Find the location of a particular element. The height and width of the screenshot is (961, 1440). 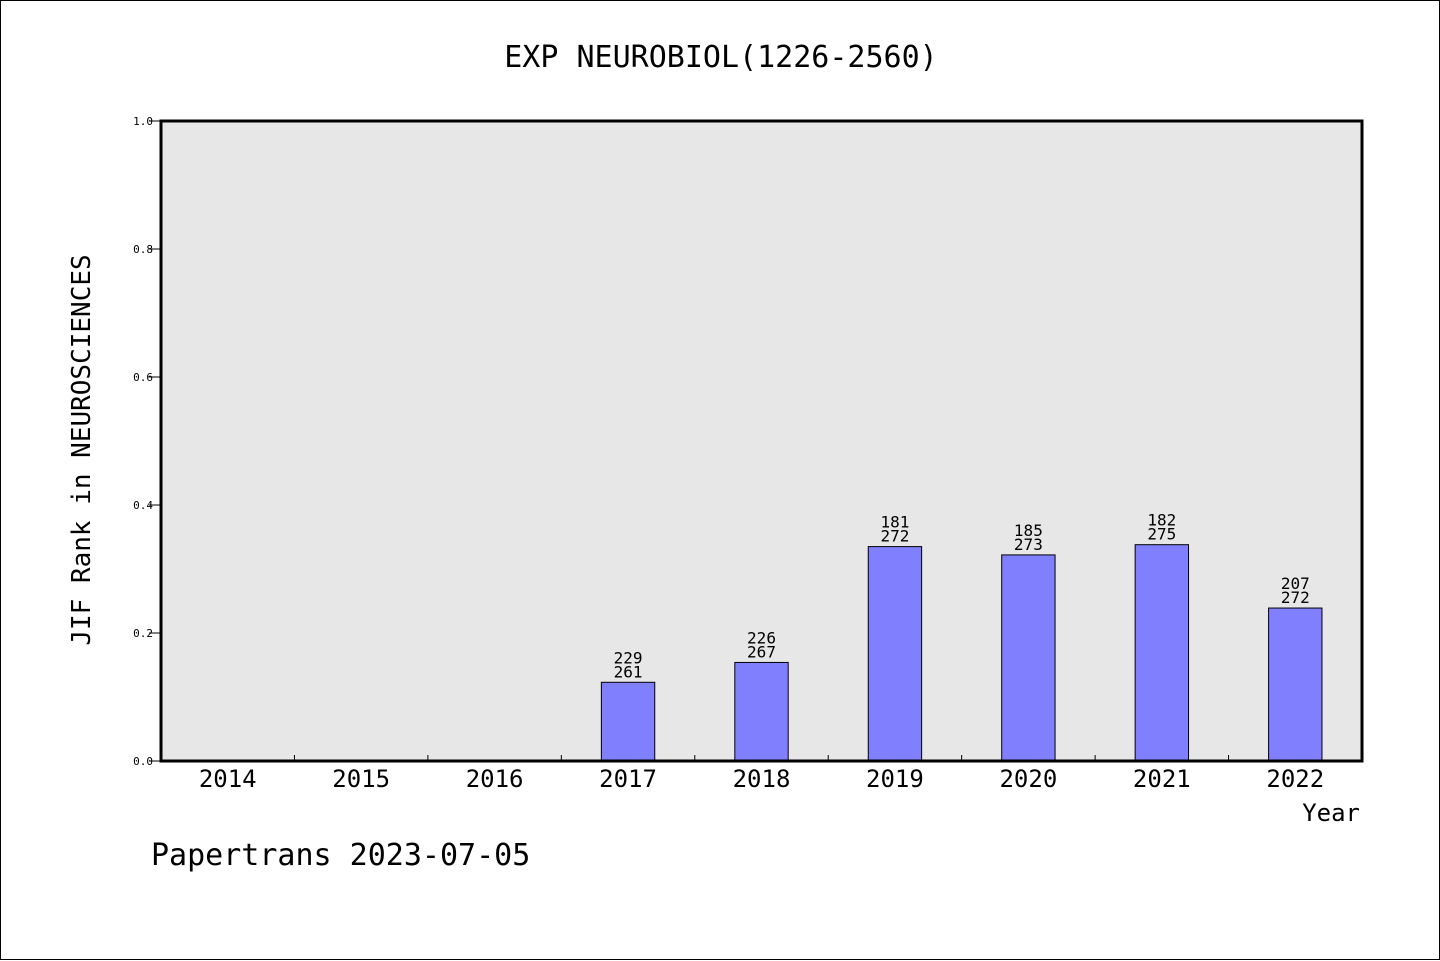

y-tick-label: 0.6 is located at coordinates (143, 377).